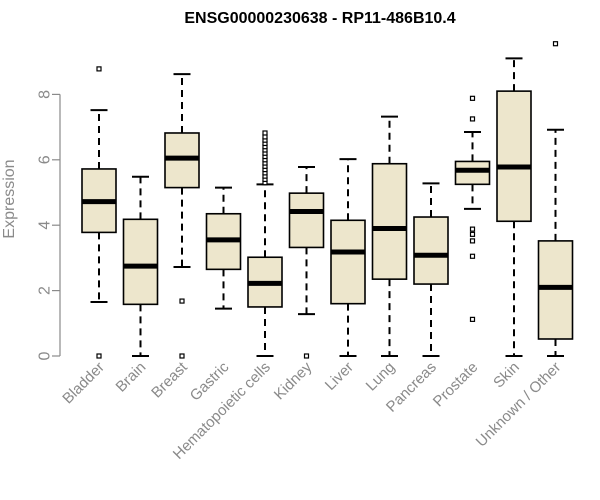 This screenshot has height=500, width=600. What do you see at coordinates (83, 383) in the screenshot?
I see `x-category-label: Bladder` at bounding box center [83, 383].